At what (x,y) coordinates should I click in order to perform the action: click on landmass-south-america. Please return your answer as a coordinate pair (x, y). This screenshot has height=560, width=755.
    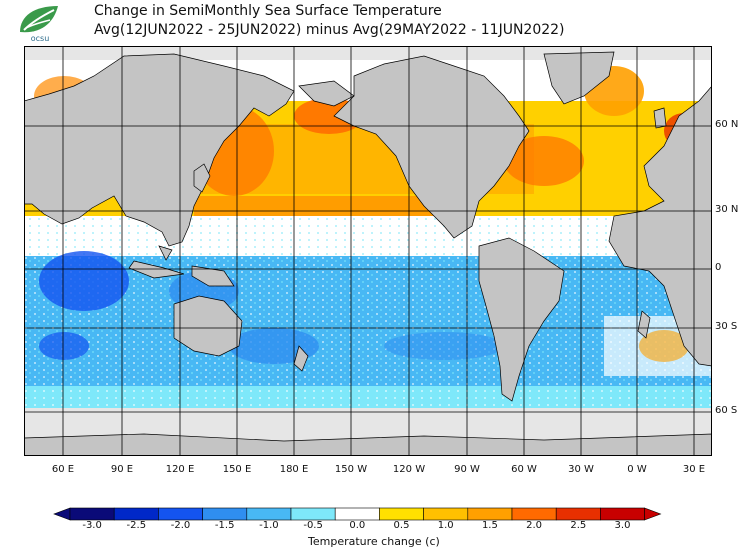
    Looking at the image, I should click on (521, 319).